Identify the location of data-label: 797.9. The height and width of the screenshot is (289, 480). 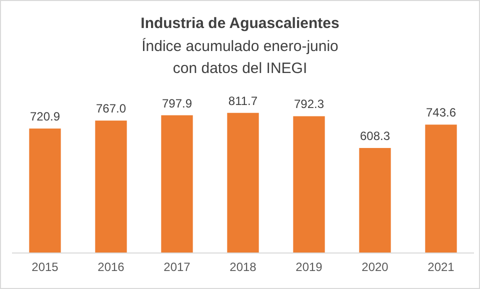
(177, 103).